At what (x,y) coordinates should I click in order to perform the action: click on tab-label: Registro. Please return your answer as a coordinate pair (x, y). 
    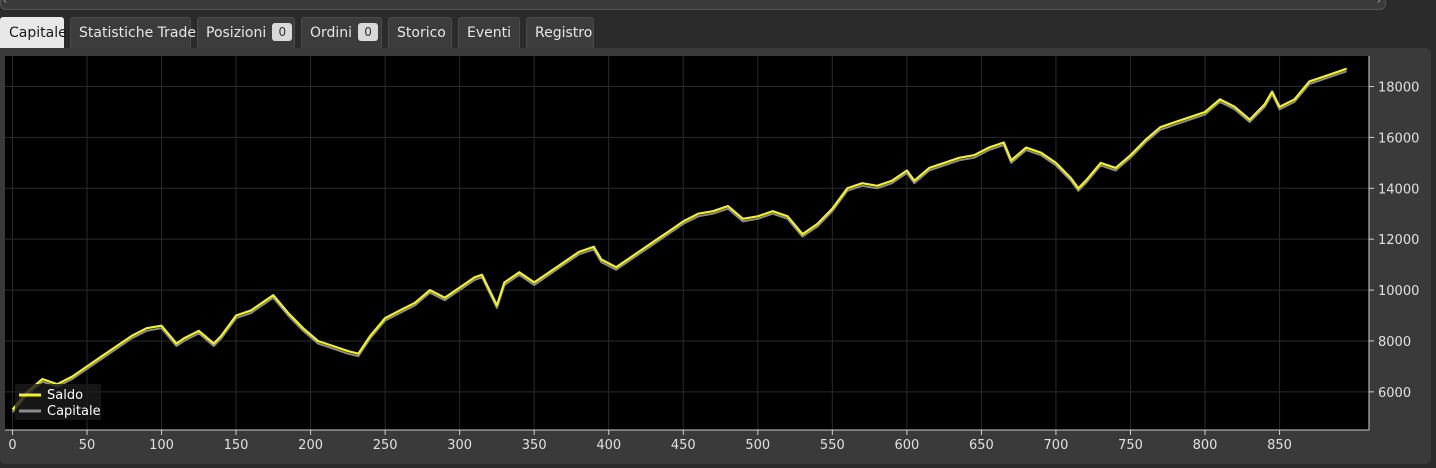
    Looking at the image, I should click on (564, 33).